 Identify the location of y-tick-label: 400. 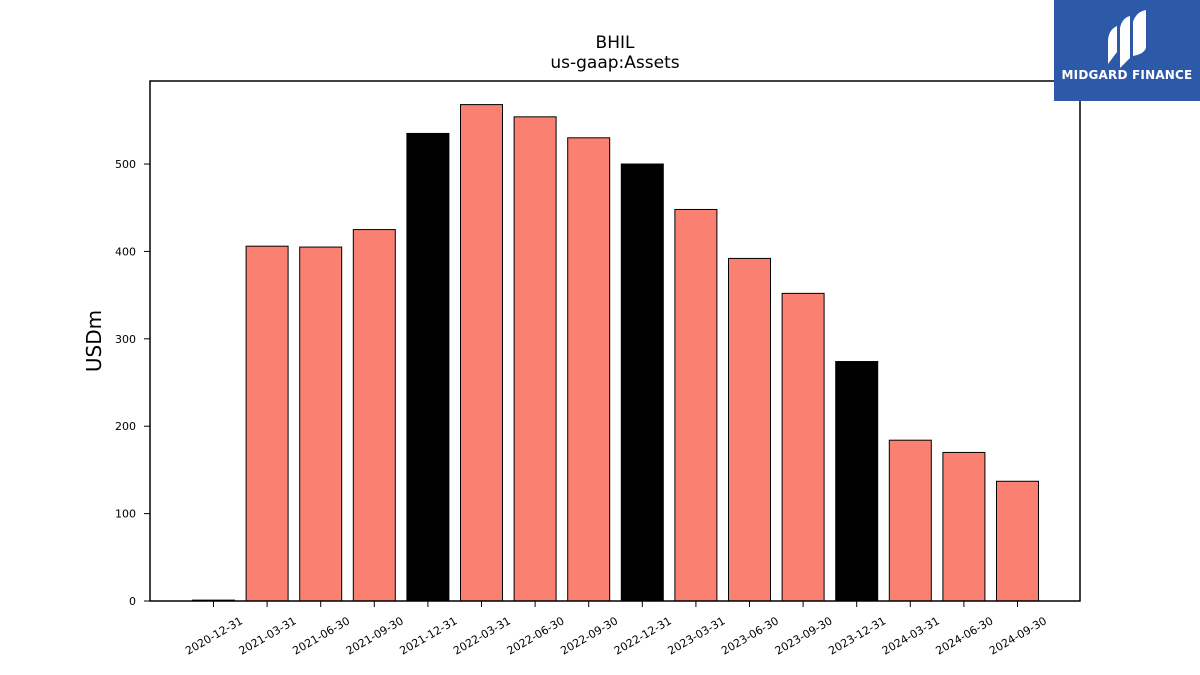
(125, 251).